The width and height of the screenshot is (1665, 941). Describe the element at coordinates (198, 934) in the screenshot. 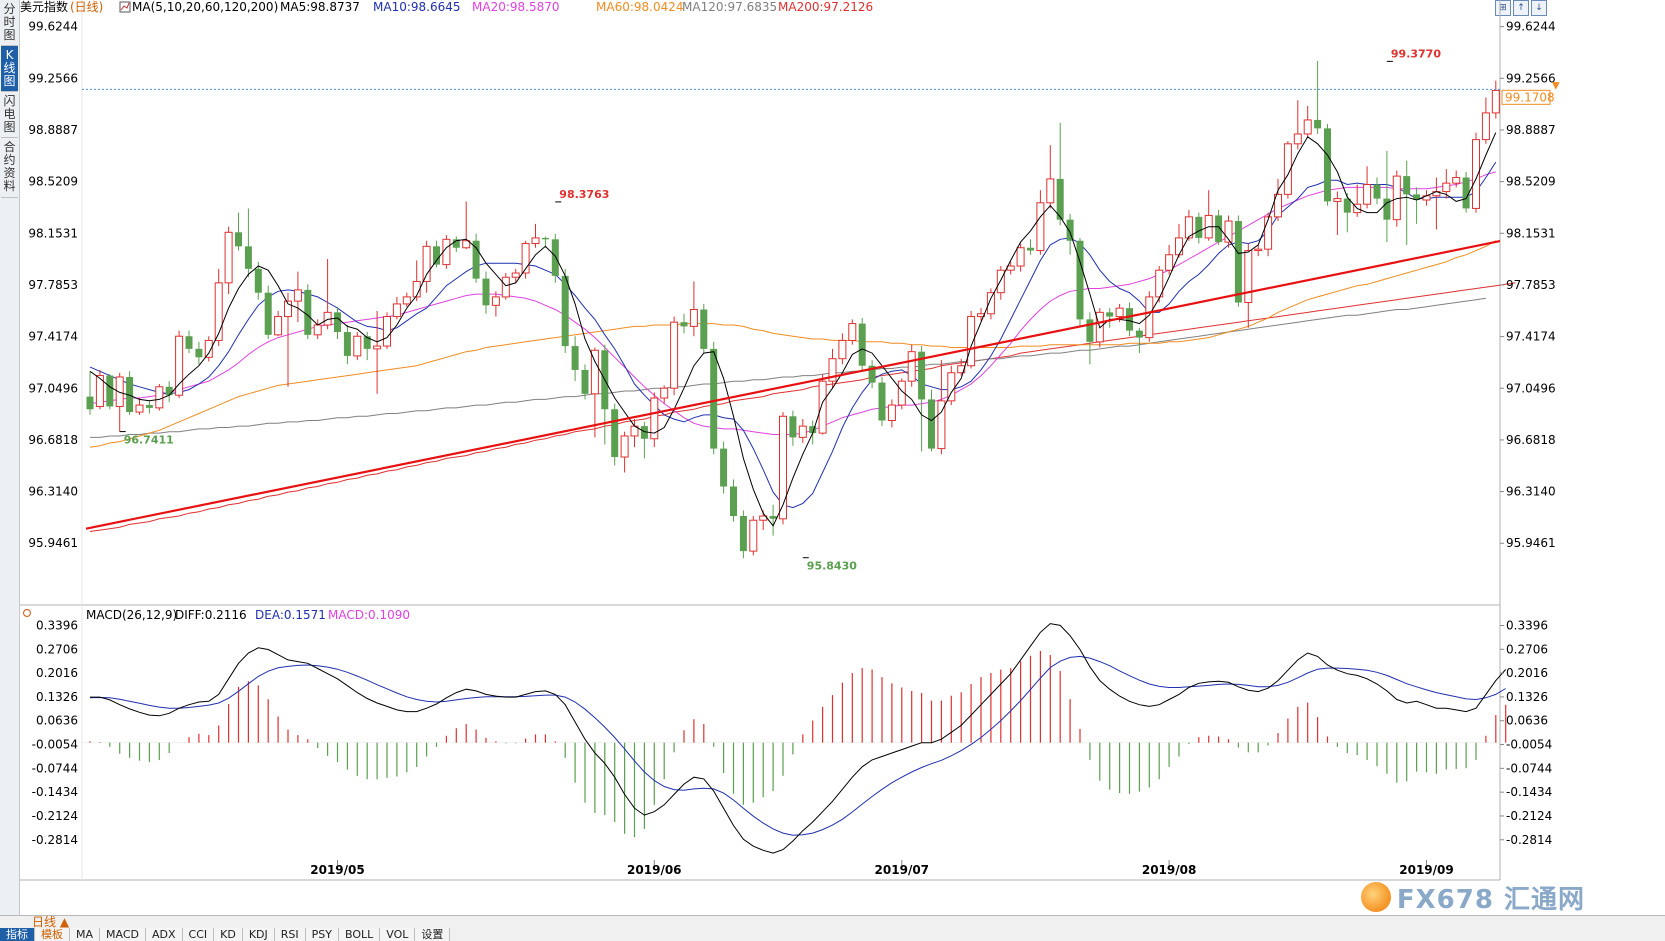

I see `tab-cci: CCI` at that location.